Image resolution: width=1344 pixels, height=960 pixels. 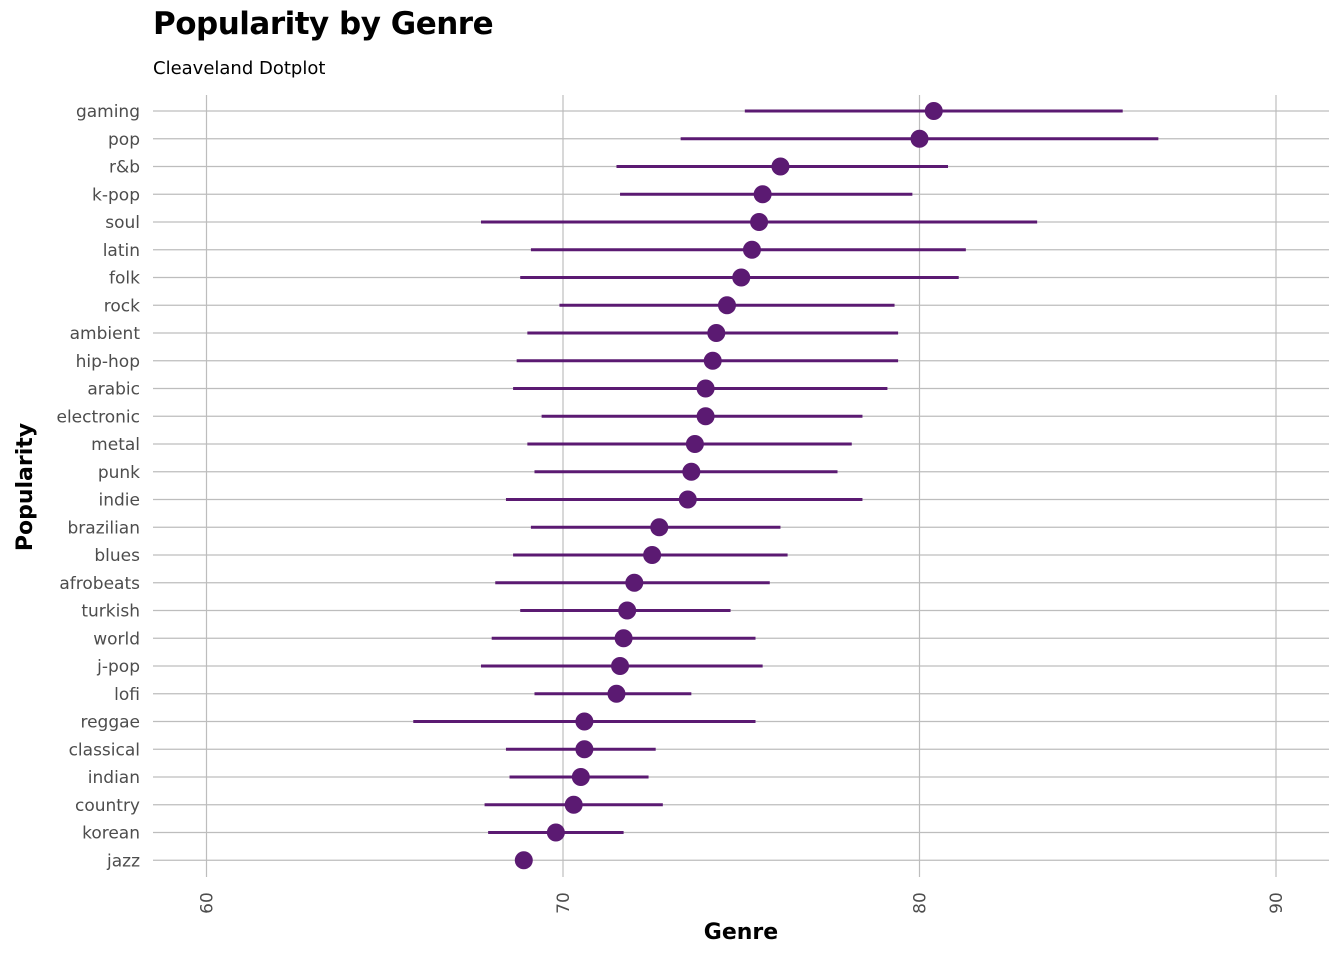 I want to click on mean-point-j-pop, so click(x=620, y=666).